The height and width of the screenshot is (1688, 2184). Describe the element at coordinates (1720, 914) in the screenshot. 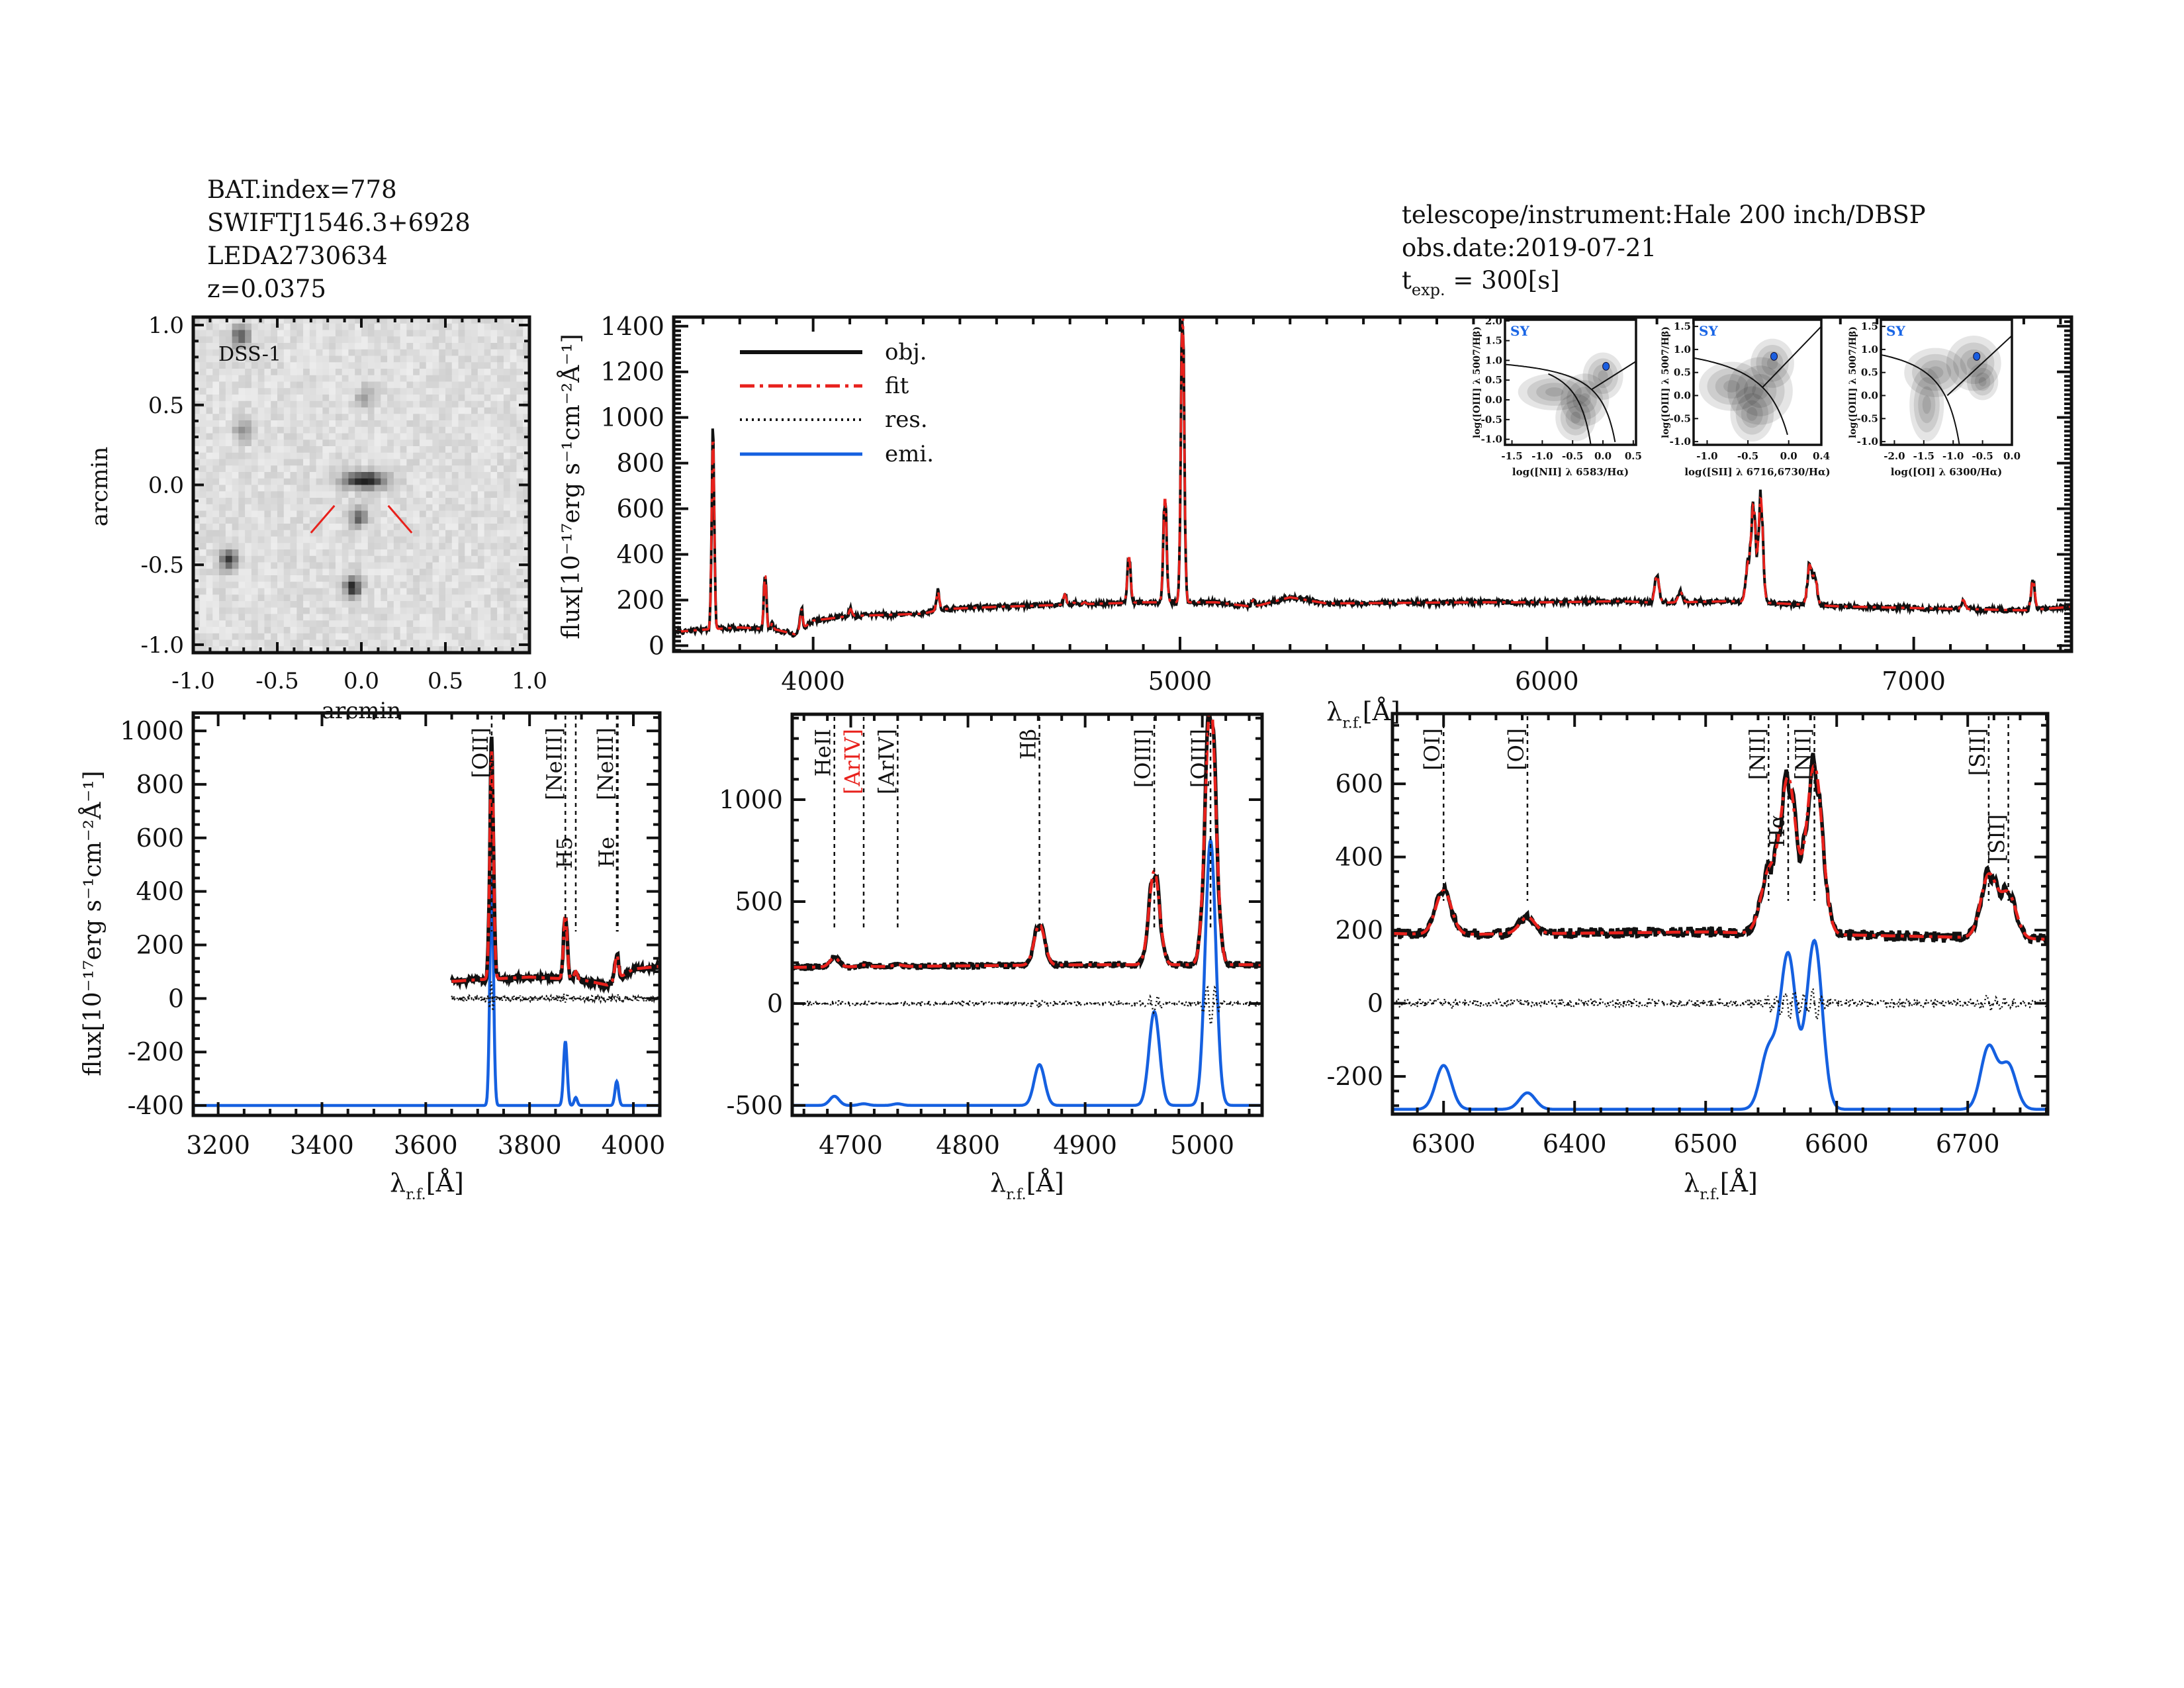

I see `zoom_ha_nii-frame` at that location.